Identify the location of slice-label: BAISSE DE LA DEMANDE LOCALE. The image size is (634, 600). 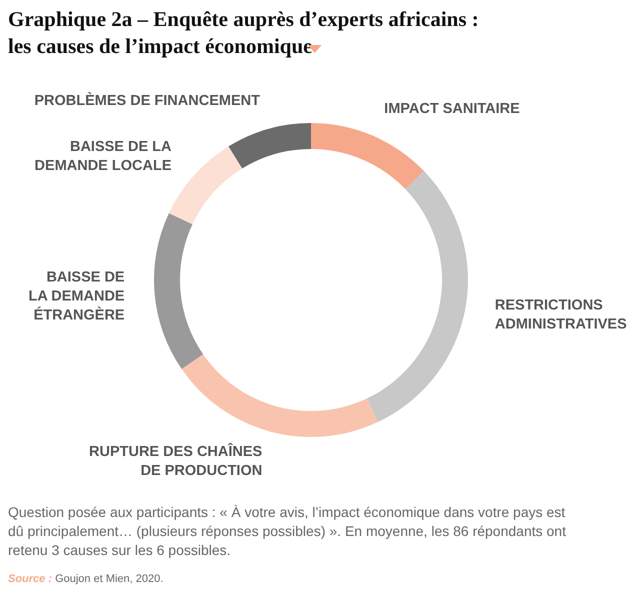
(103, 156).